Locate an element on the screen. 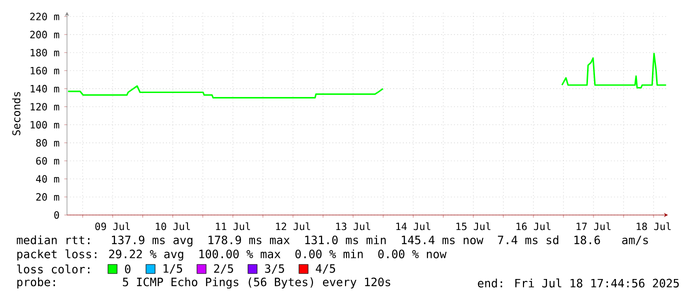  text: probe: 5 ICMP Echo Pings (56 Bytes) every 120s is located at coordinates (203, 283).